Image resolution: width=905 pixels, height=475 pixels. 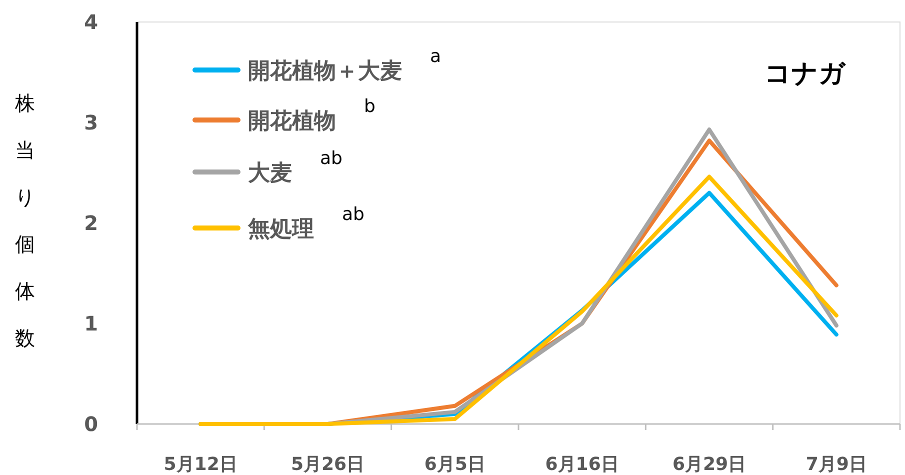 I want to click on legend-label: 大麦, so click(x=270, y=173).